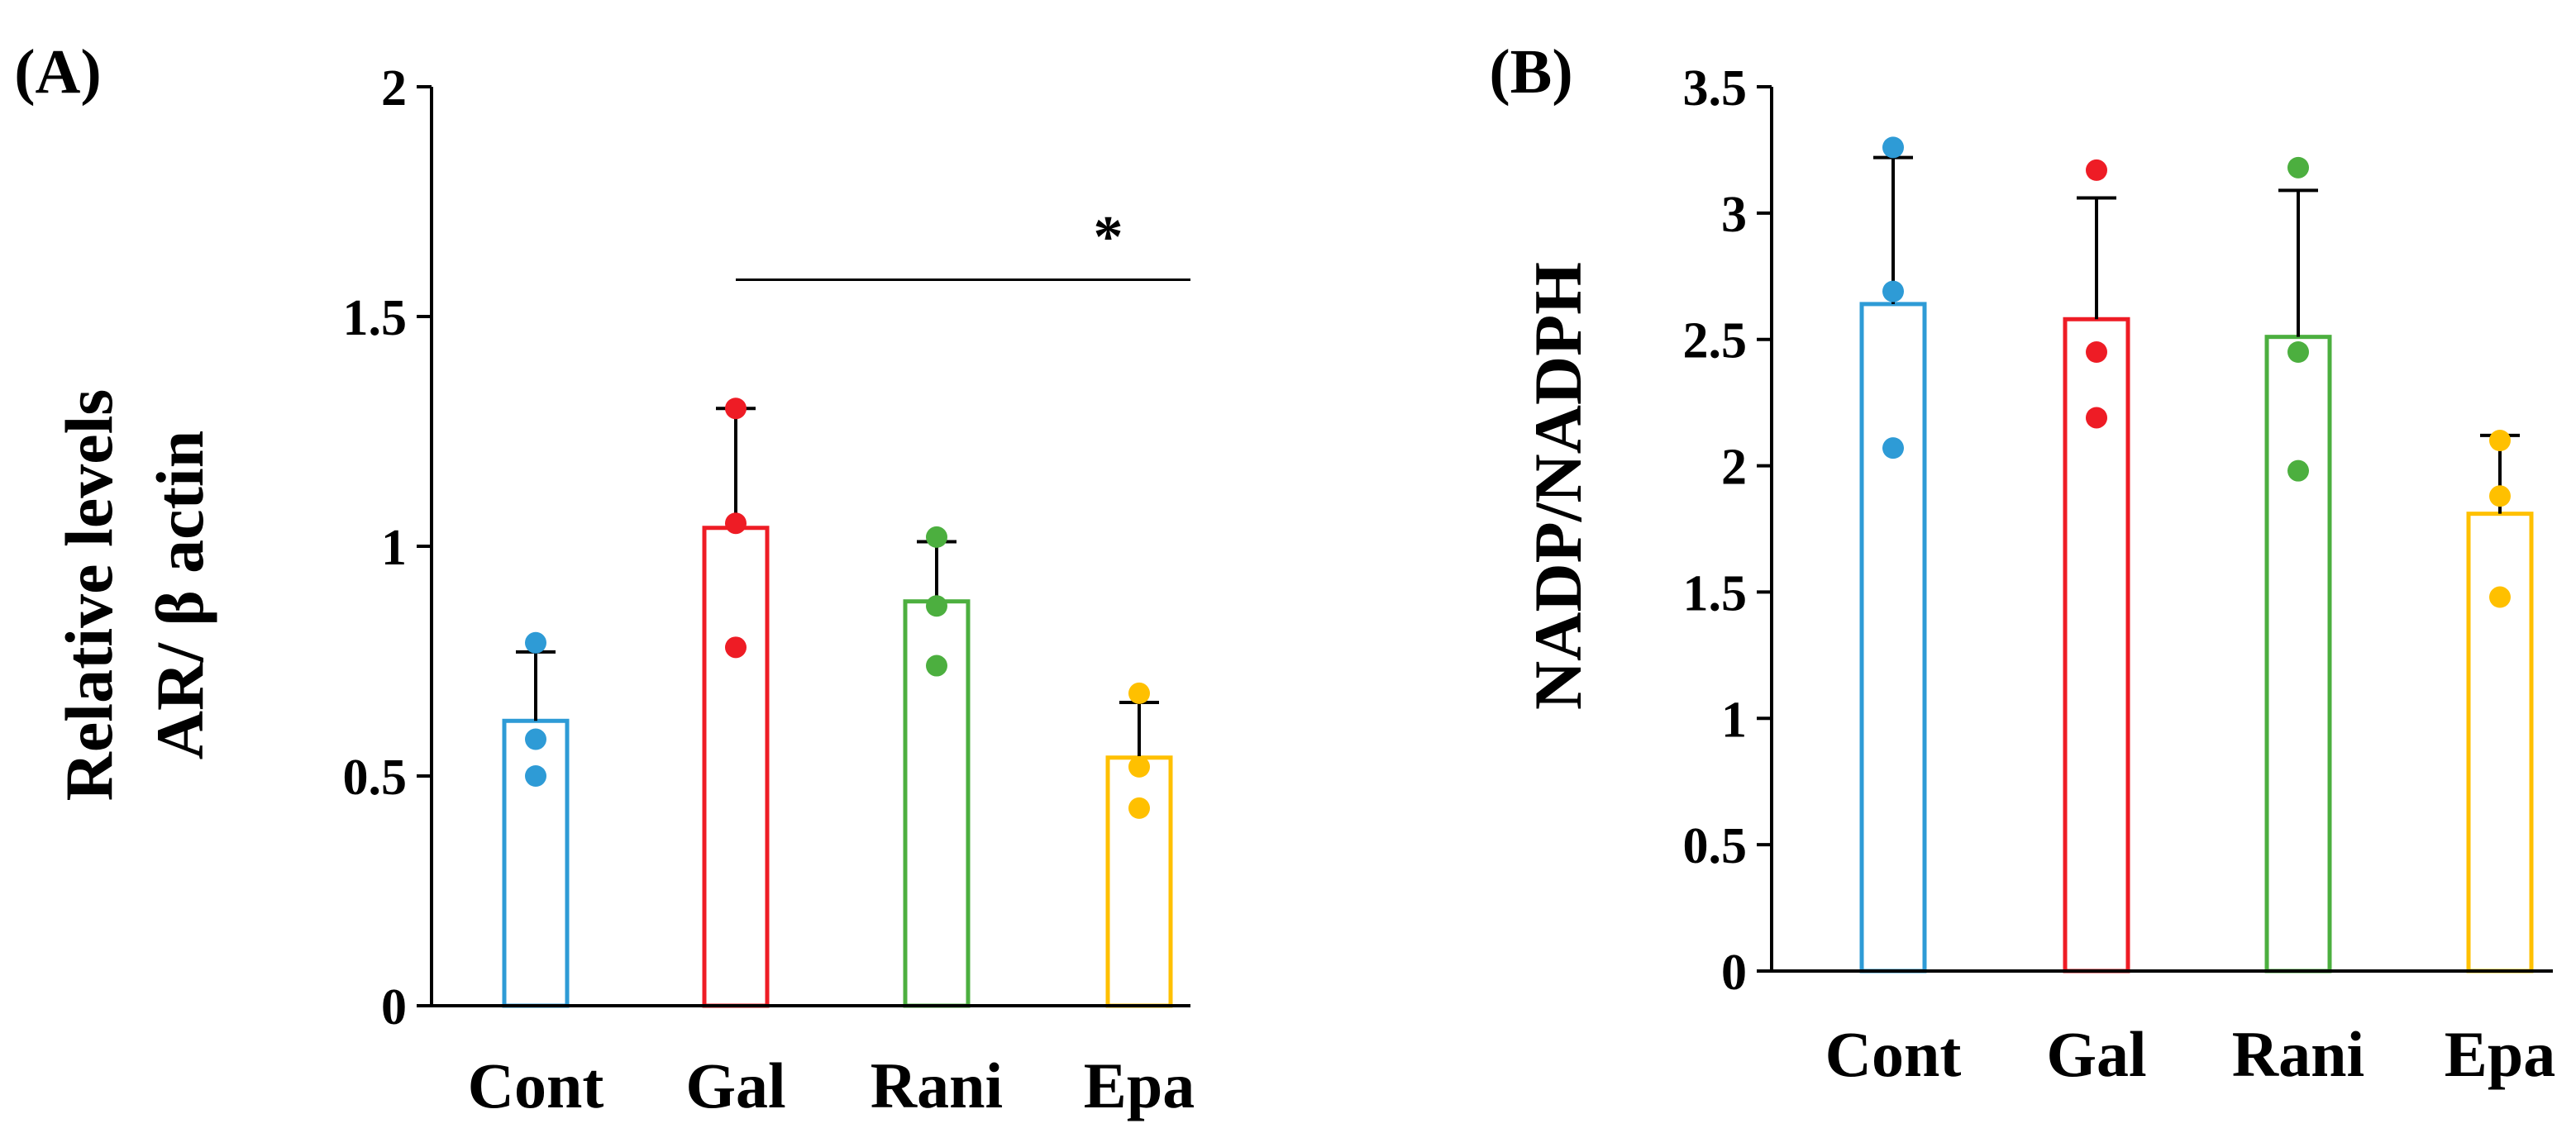 The width and height of the screenshot is (2576, 1133). I want to click on y-tick-label: 3, so click(1734, 215).